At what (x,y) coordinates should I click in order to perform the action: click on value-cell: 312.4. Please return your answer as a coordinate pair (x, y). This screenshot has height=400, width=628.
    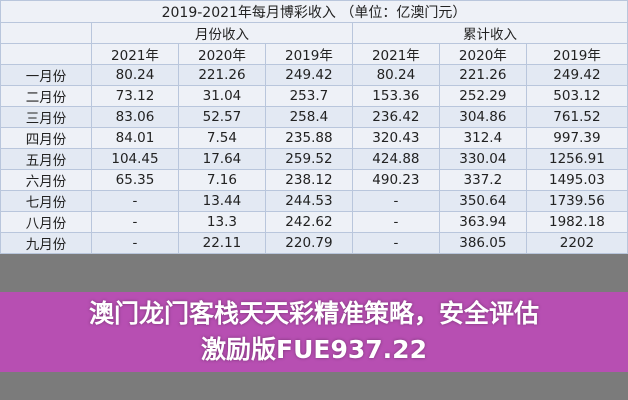
    Looking at the image, I should click on (482, 138).